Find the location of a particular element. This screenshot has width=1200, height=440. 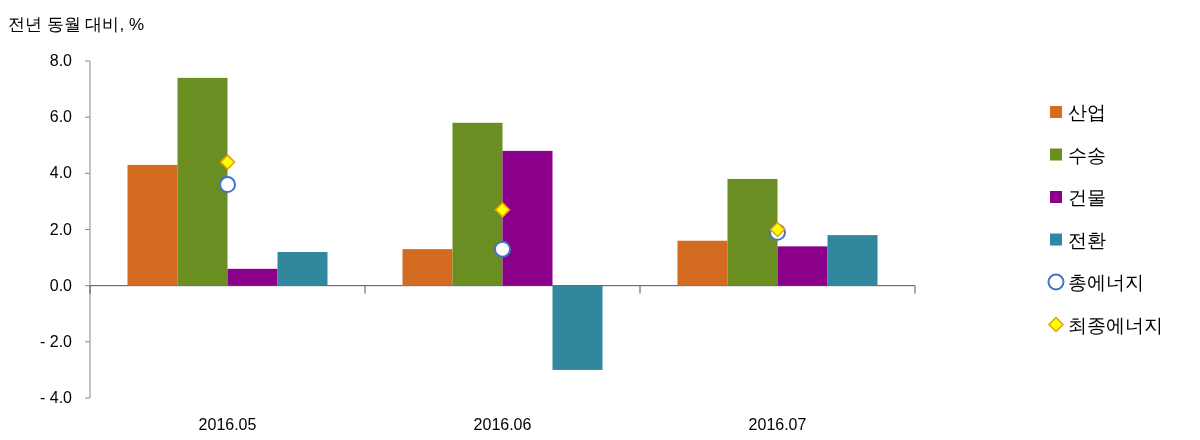

y-tick-label: 2.0 is located at coordinates (61, 229).